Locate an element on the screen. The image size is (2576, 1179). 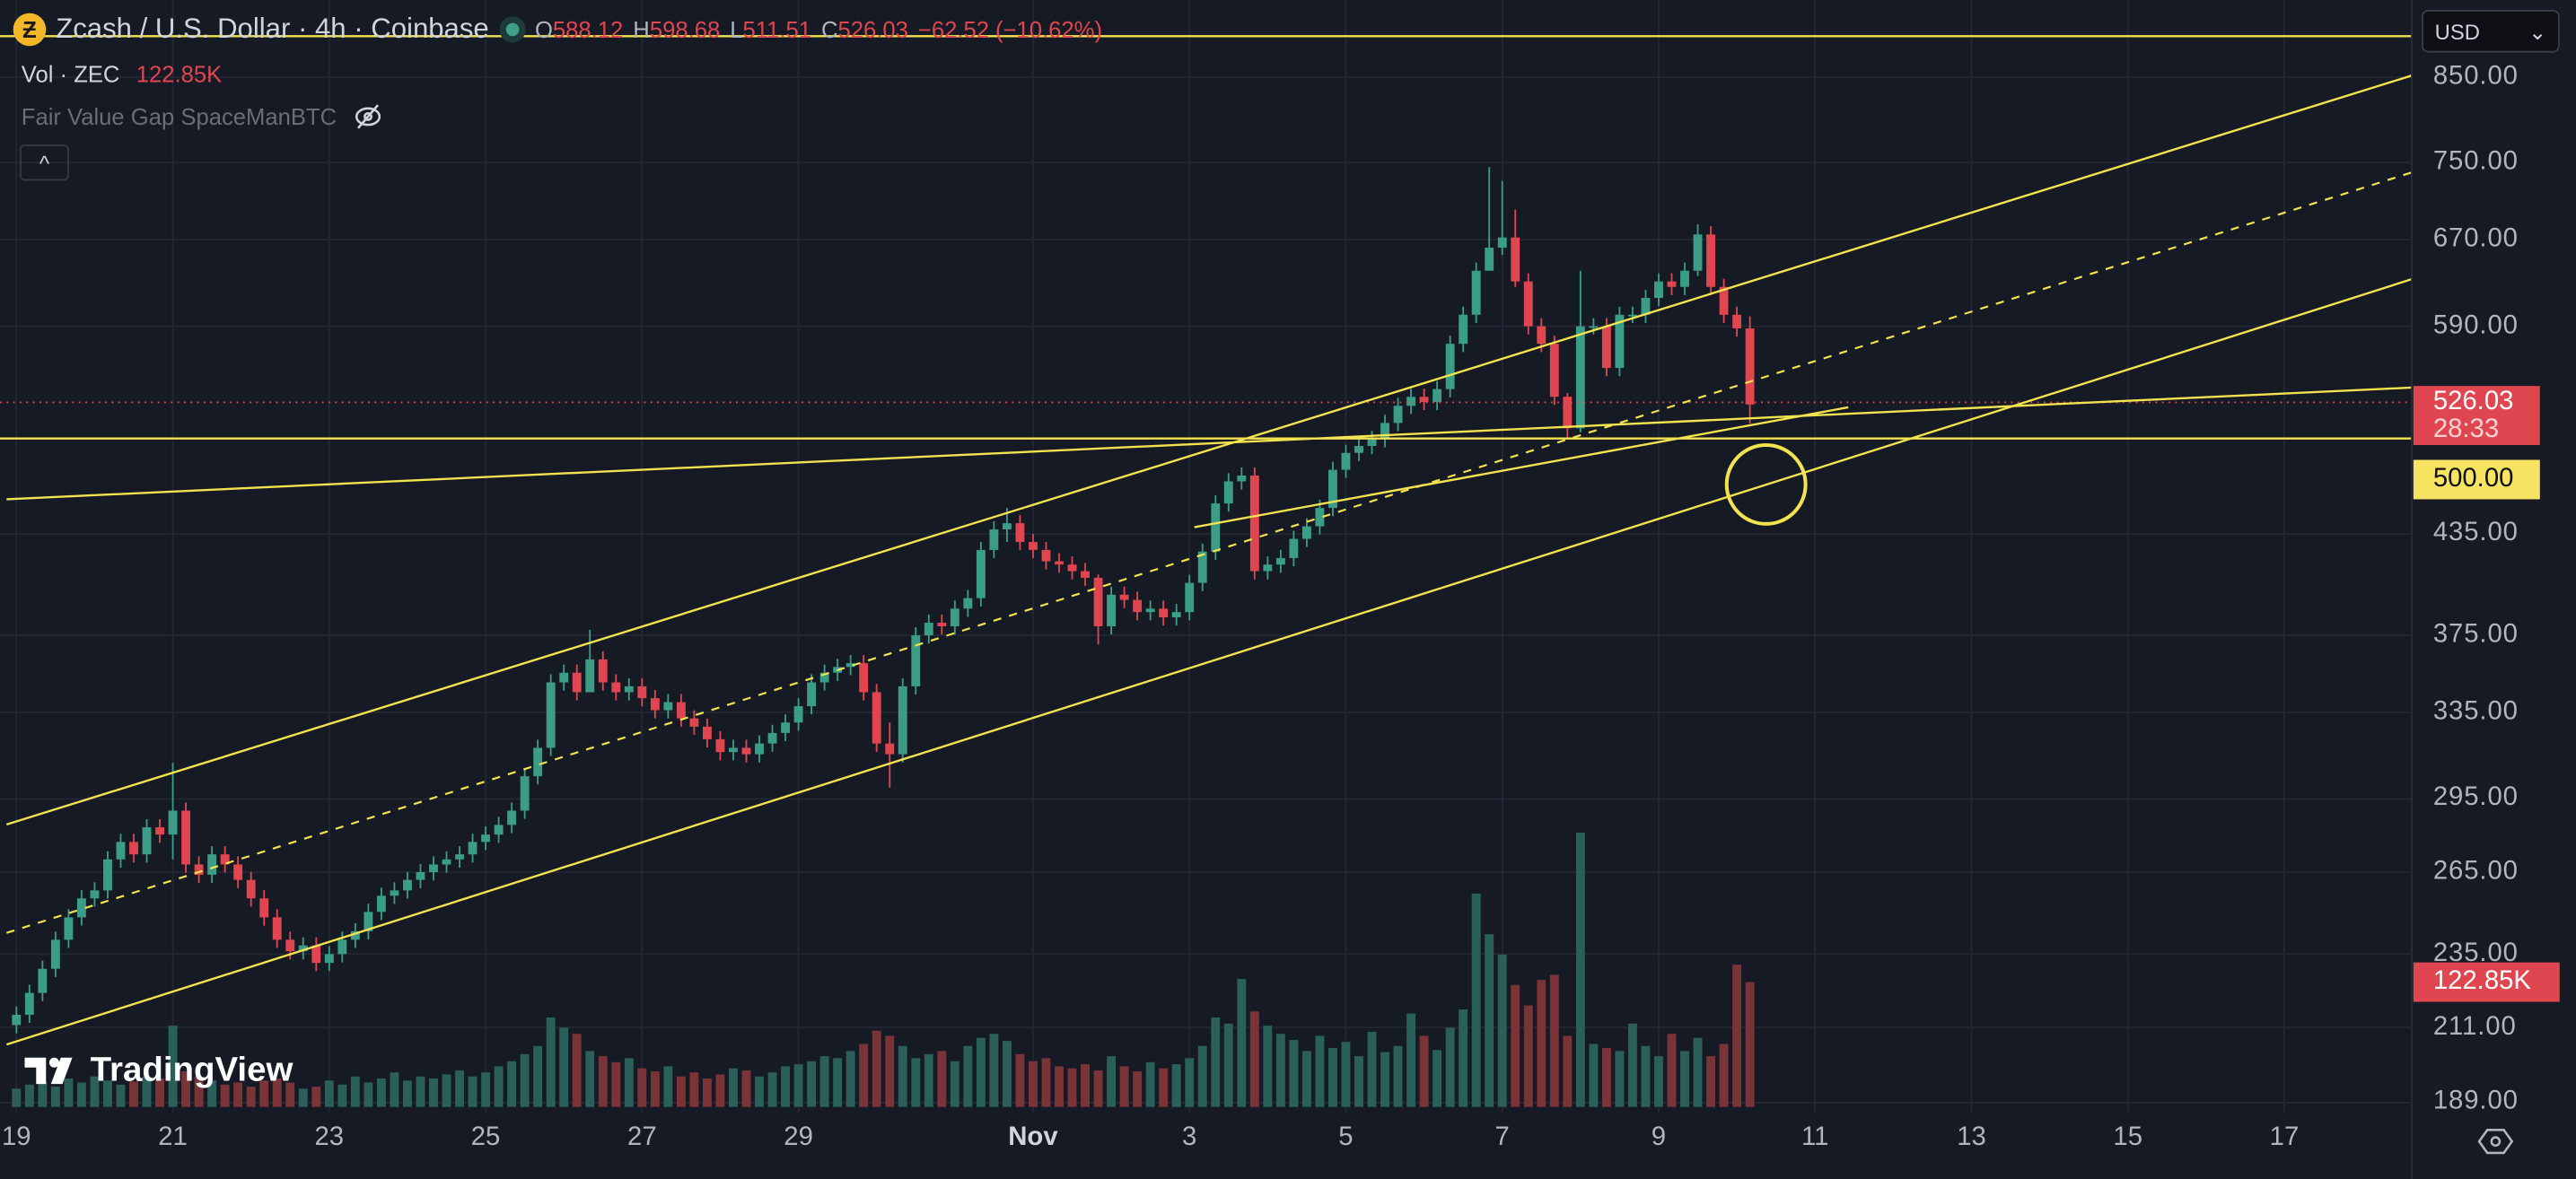
time-tick-label: 17 is located at coordinates (2284, 1137).